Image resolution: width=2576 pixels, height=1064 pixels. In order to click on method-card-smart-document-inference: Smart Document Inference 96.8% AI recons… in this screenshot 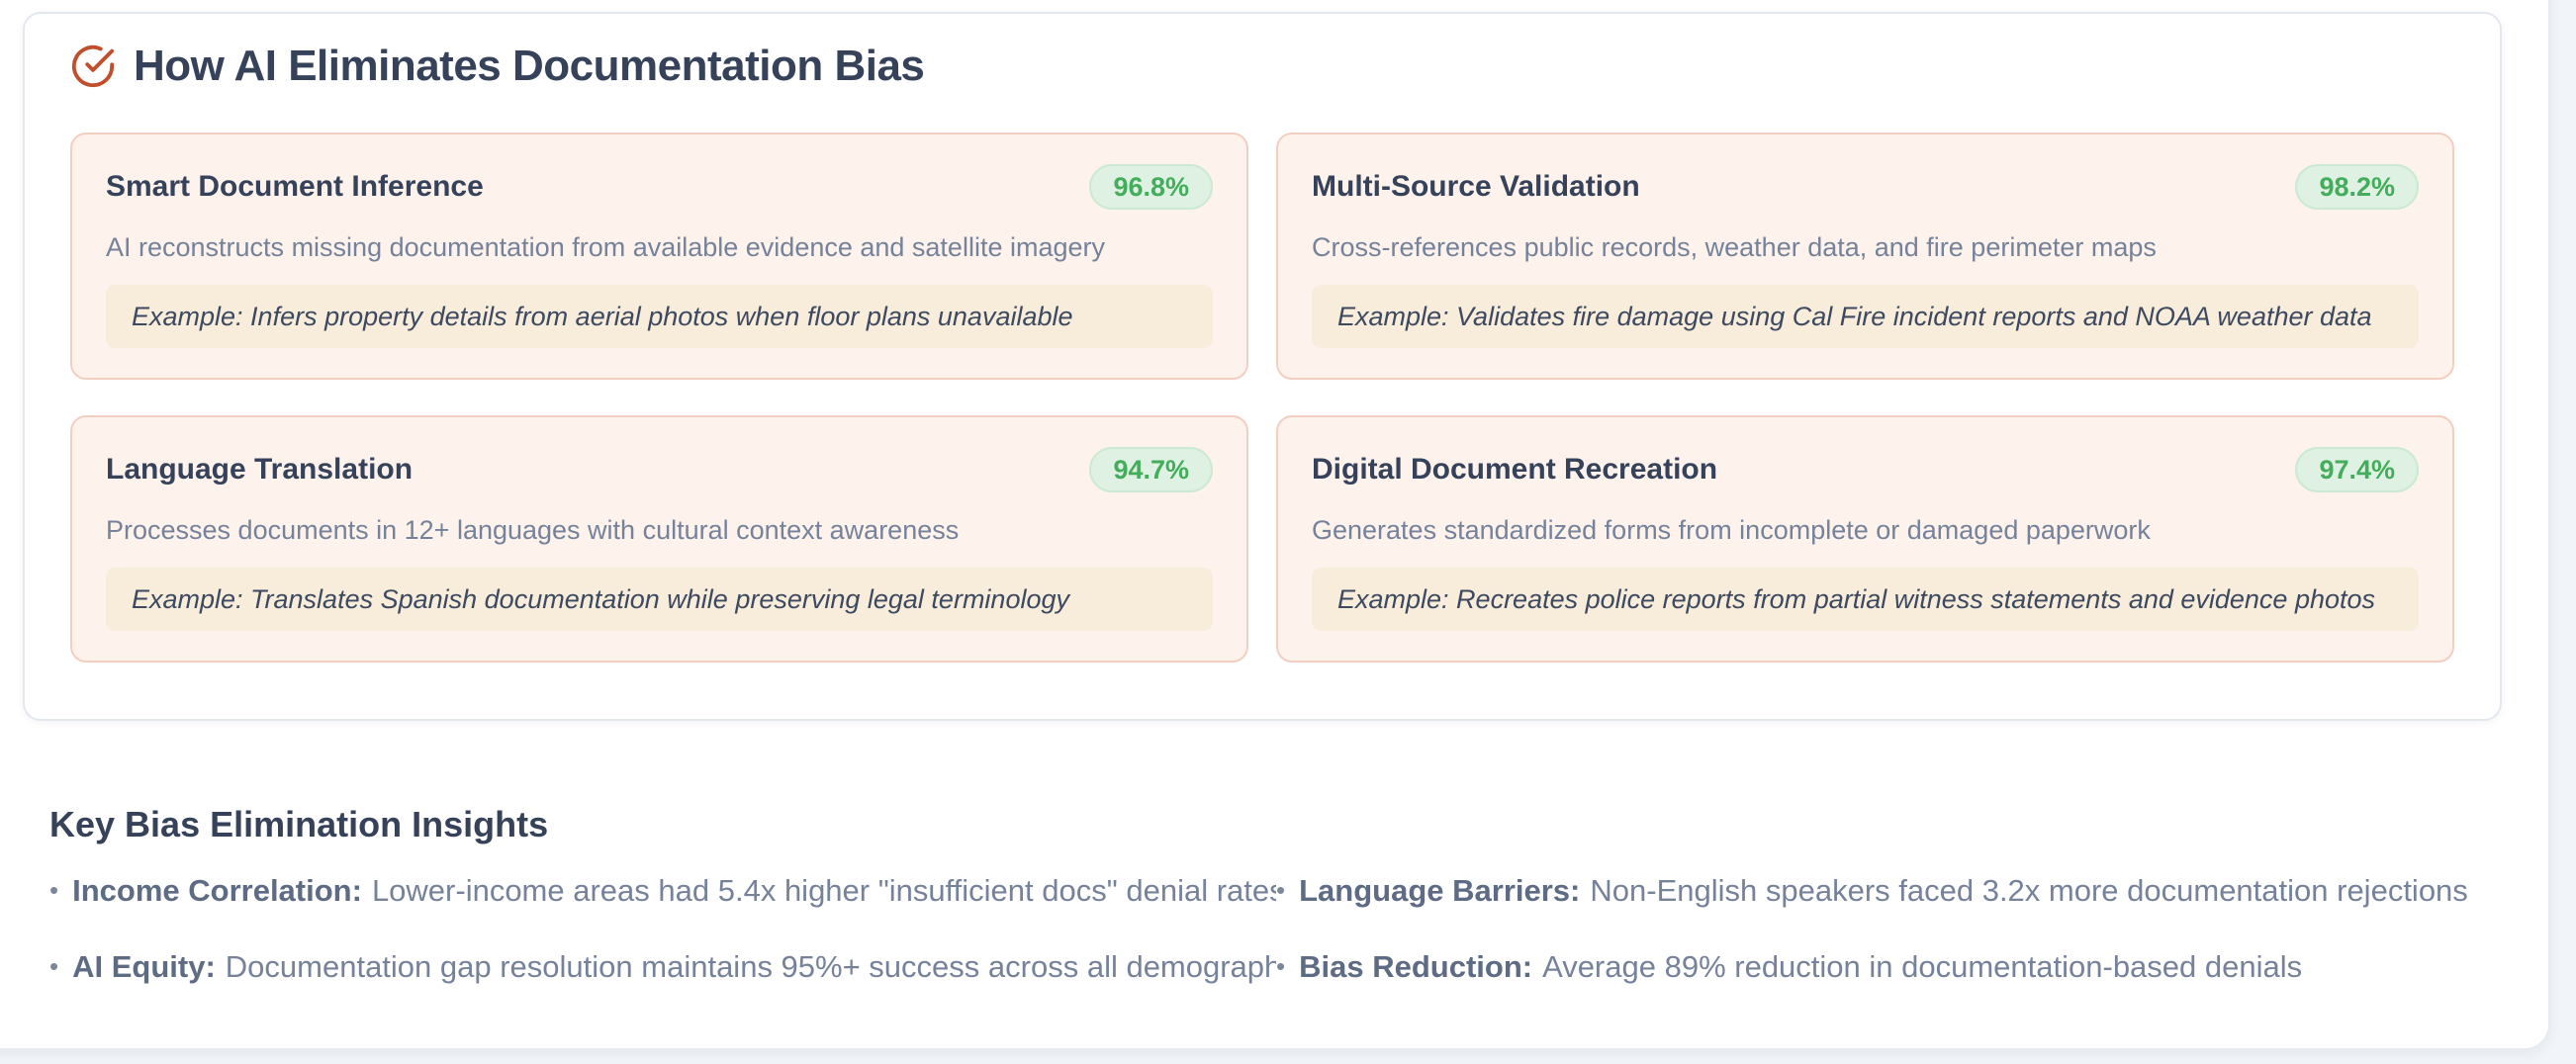, I will do `click(659, 256)`.